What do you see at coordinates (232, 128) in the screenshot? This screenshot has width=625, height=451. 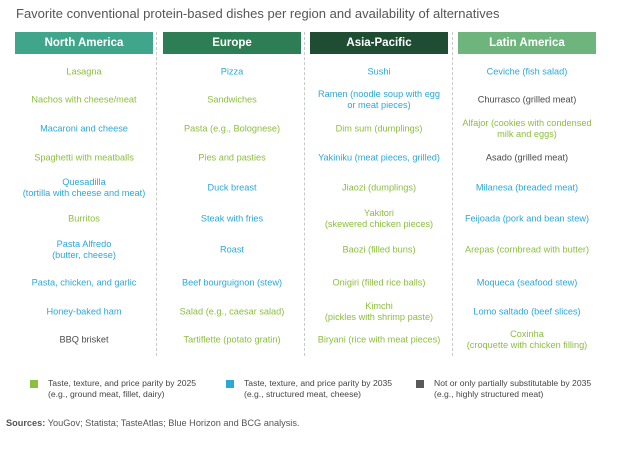 I see `dish-label: Pasta (e.g., Bolognese)` at bounding box center [232, 128].